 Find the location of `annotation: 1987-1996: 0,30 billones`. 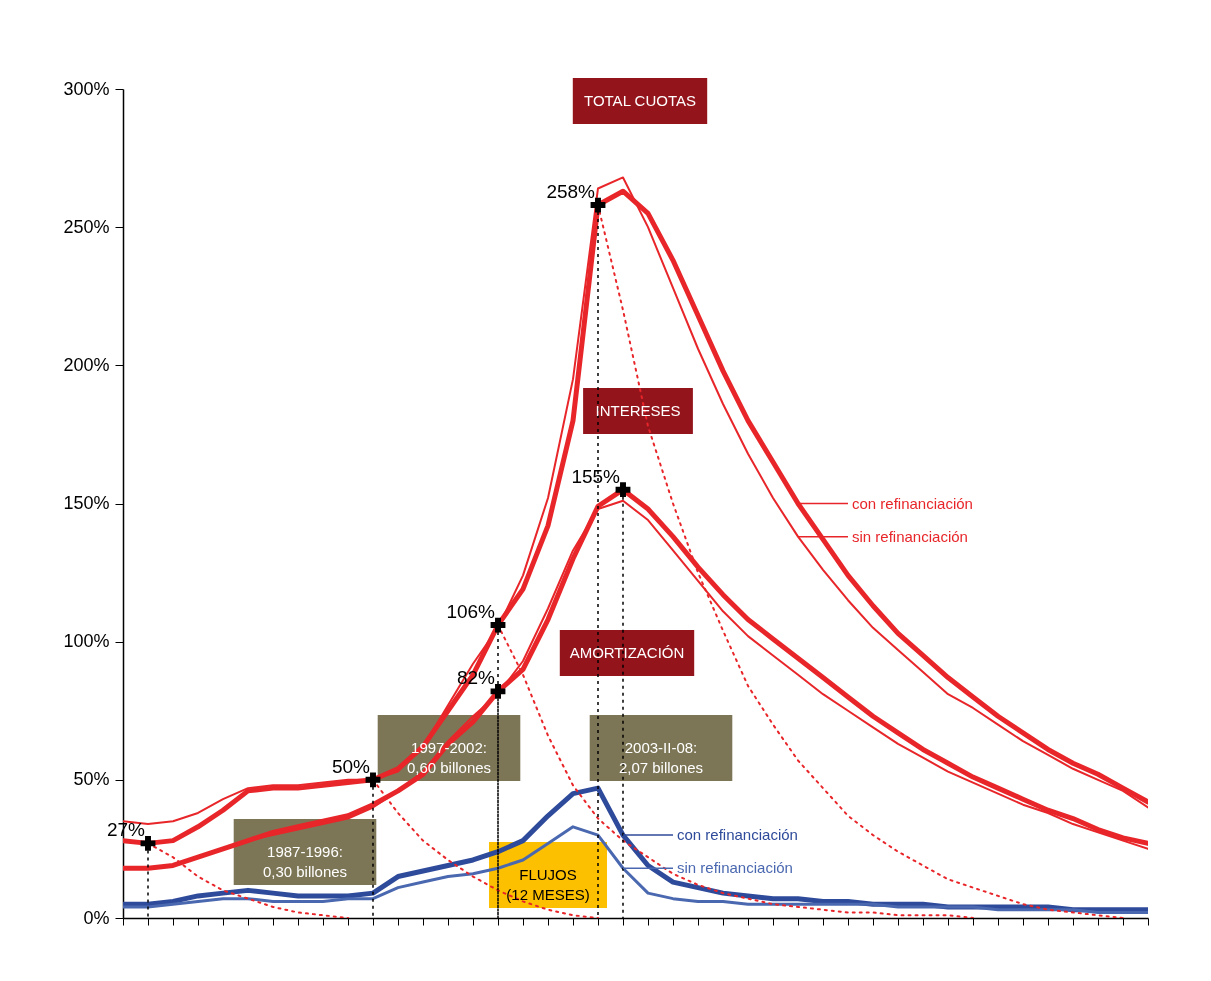

annotation: 1987-1996: 0,30 billones is located at coordinates (305, 861).